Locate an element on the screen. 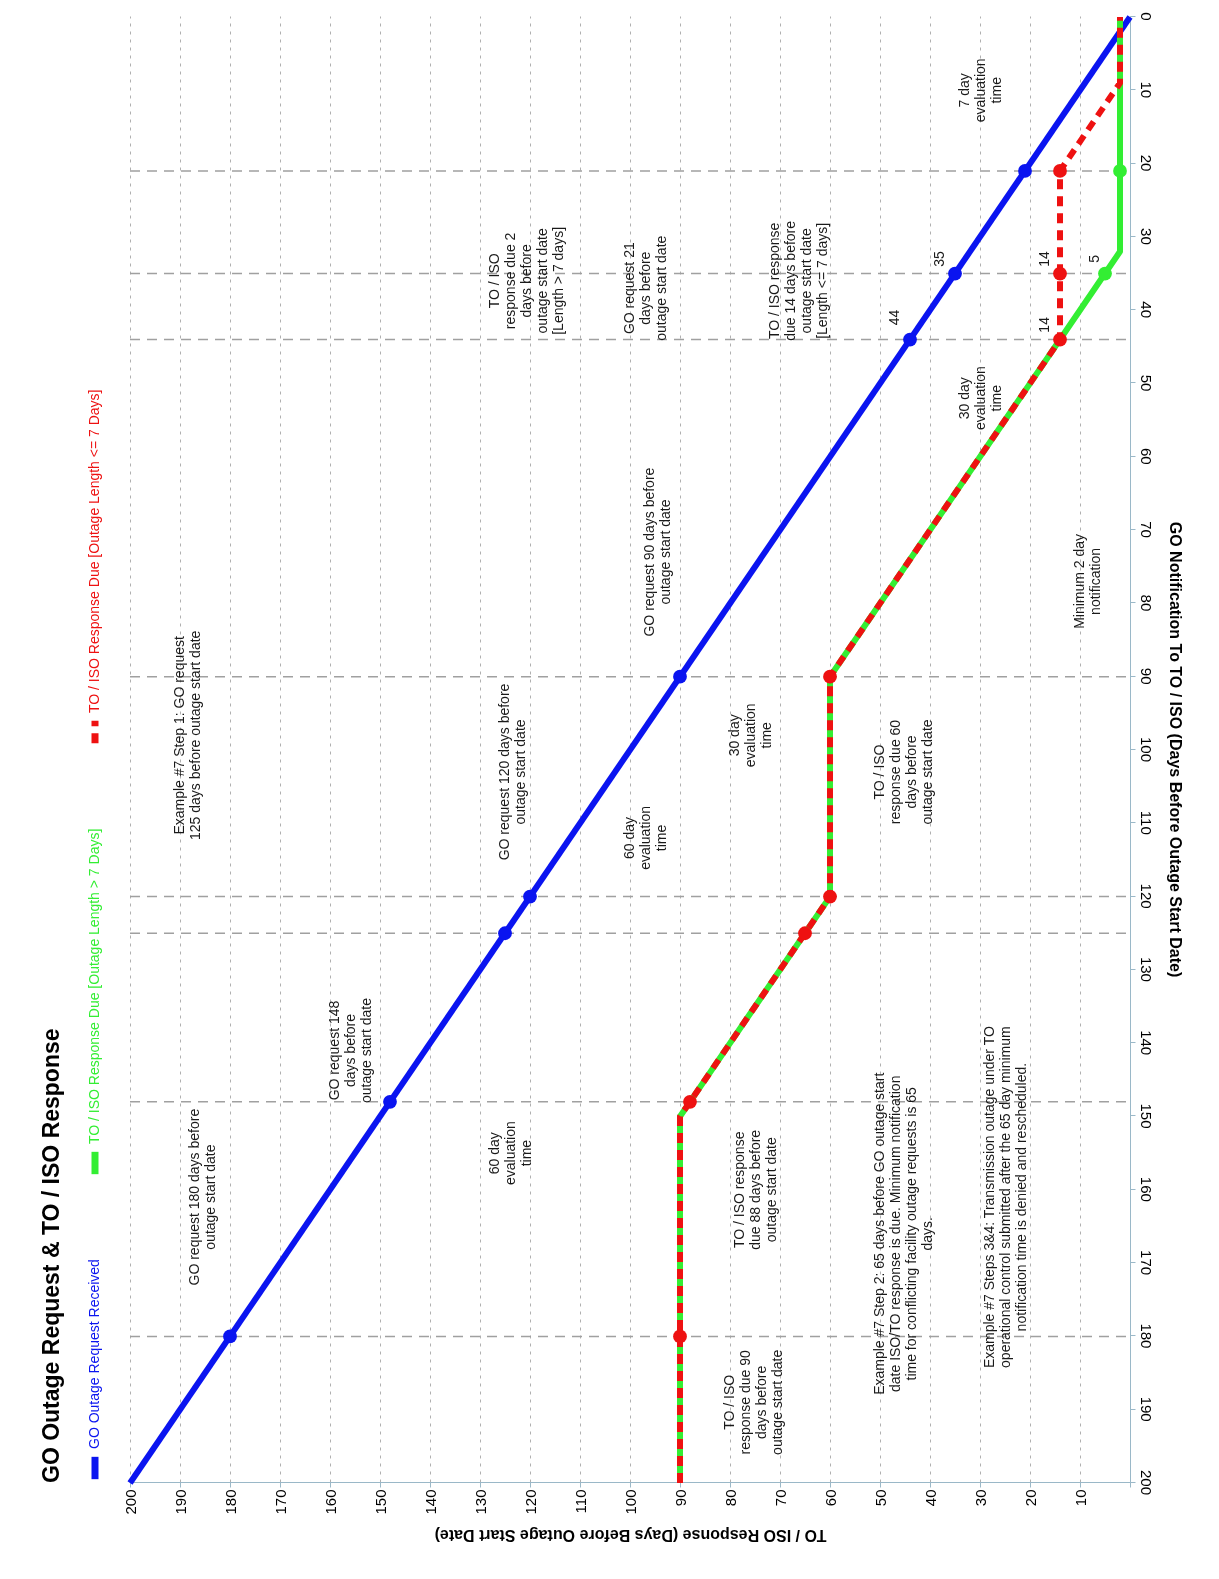 This screenshot has height=1579, width=1219. annotation: GO request 120 days before outage start date is located at coordinates (512, 772).